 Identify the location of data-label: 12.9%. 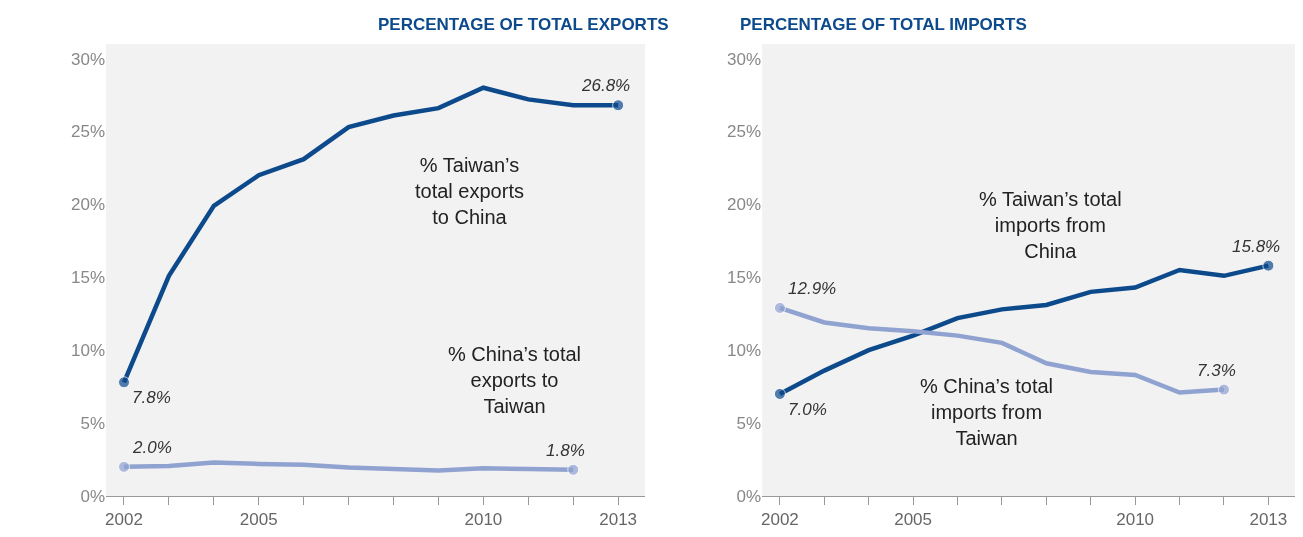
(812, 288).